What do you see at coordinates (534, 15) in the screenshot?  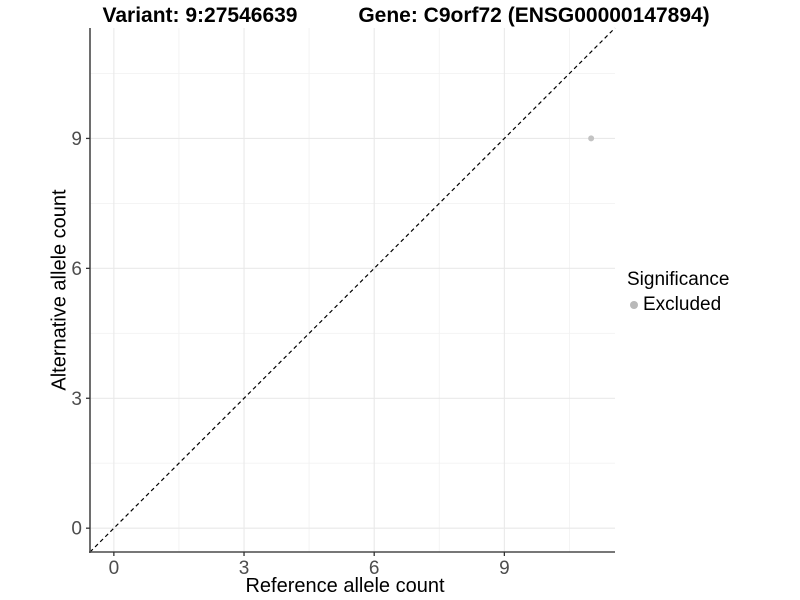 I see `plot-title-gene: Gene: C9orf72 (ENSG00000147894)` at bounding box center [534, 15].